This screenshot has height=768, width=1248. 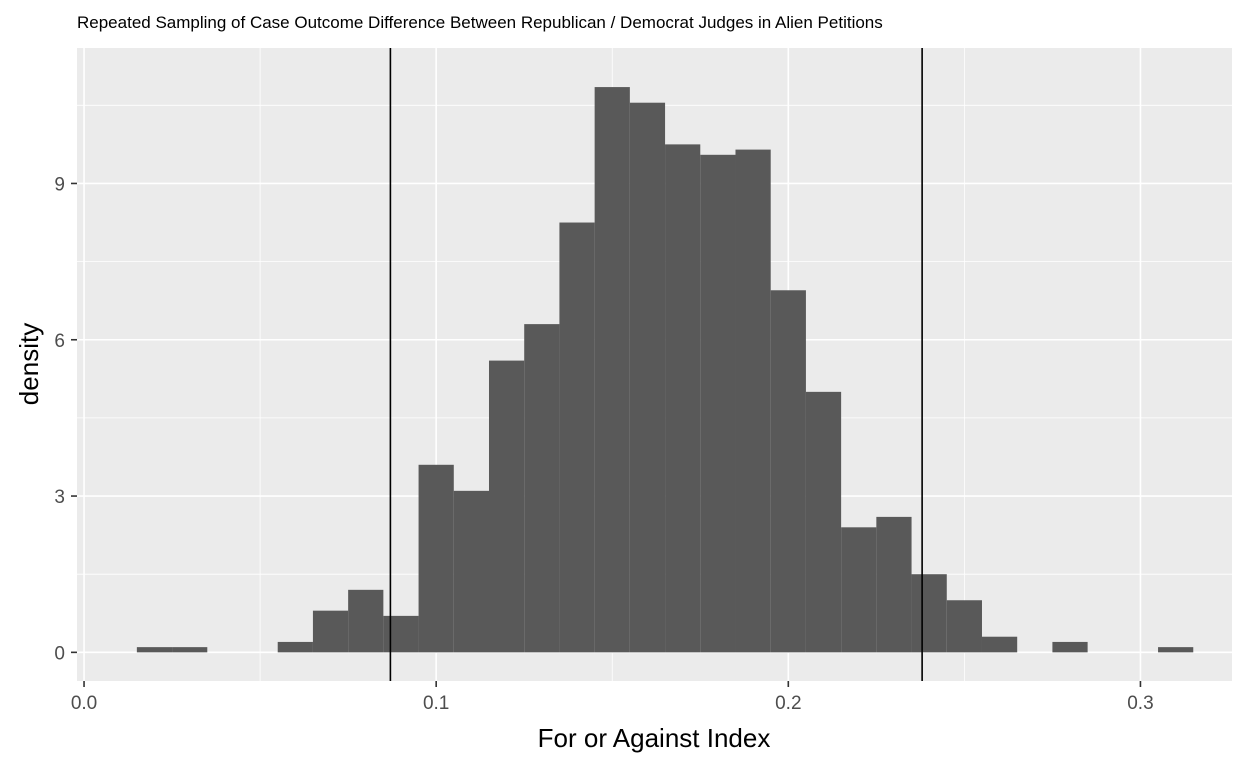 What do you see at coordinates (1140, 703) in the screenshot?
I see `x-tick-label: 0.3` at bounding box center [1140, 703].